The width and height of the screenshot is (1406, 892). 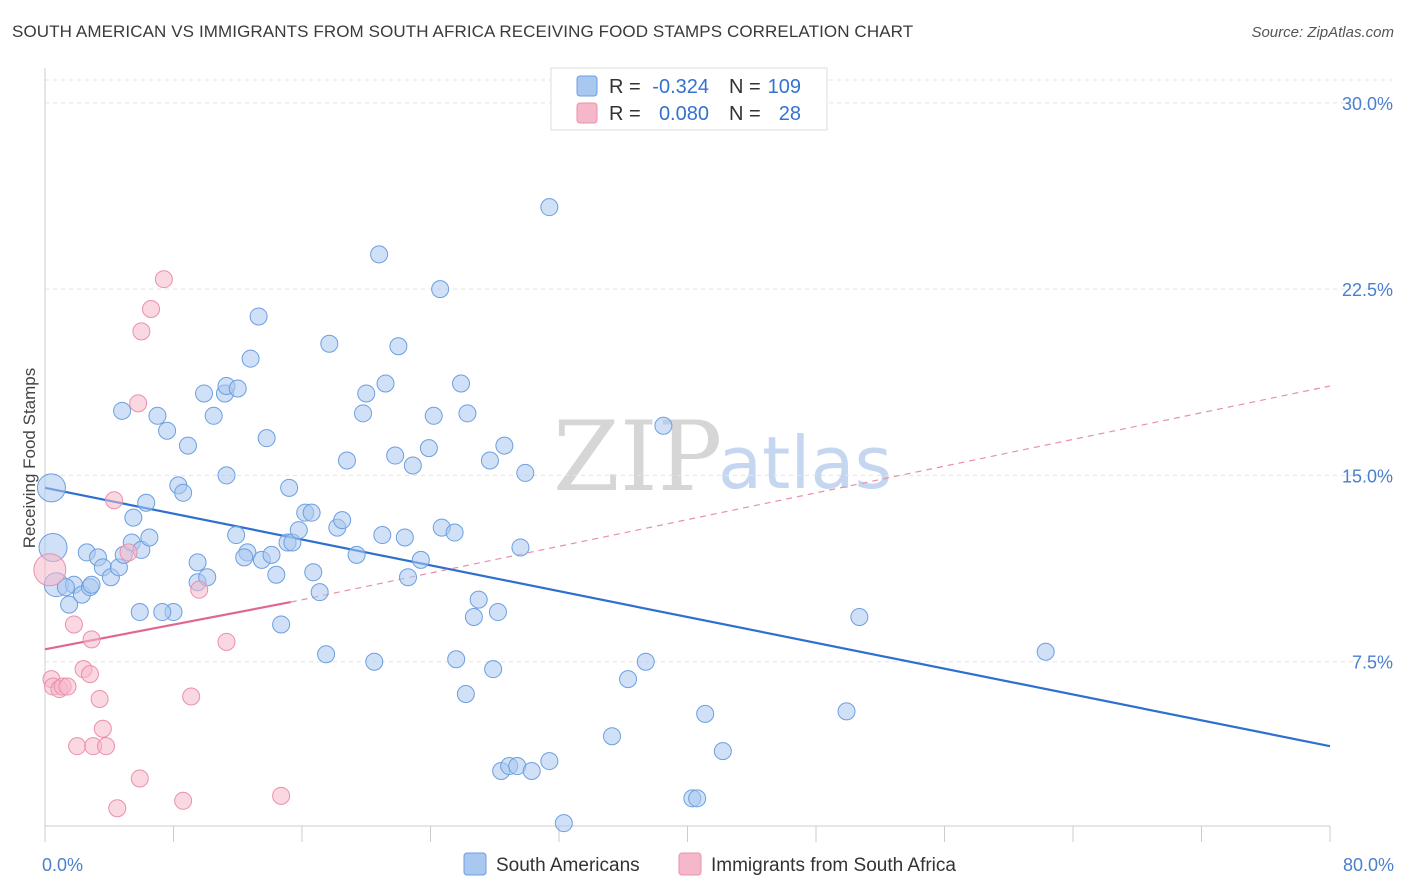 What do you see at coordinates (637, 457) in the screenshot?
I see `watermark-zip: ZIP` at bounding box center [637, 457].